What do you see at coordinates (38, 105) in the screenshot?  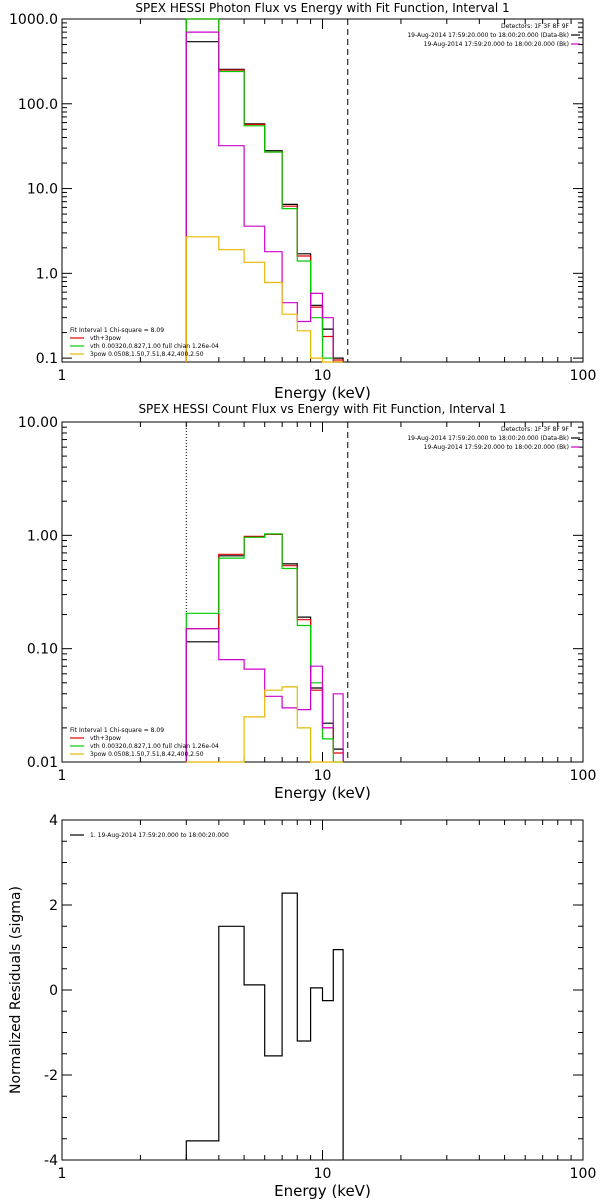 I see `y-tick-label: 100.0` at bounding box center [38, 105].